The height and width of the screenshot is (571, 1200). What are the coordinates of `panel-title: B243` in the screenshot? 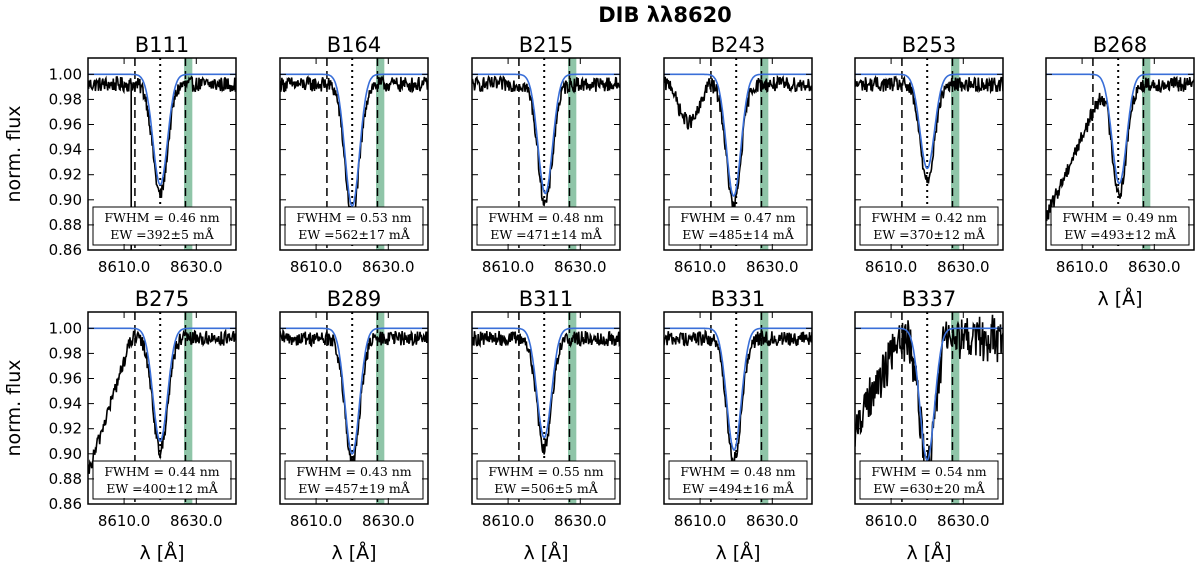 It's located at (738, 45).